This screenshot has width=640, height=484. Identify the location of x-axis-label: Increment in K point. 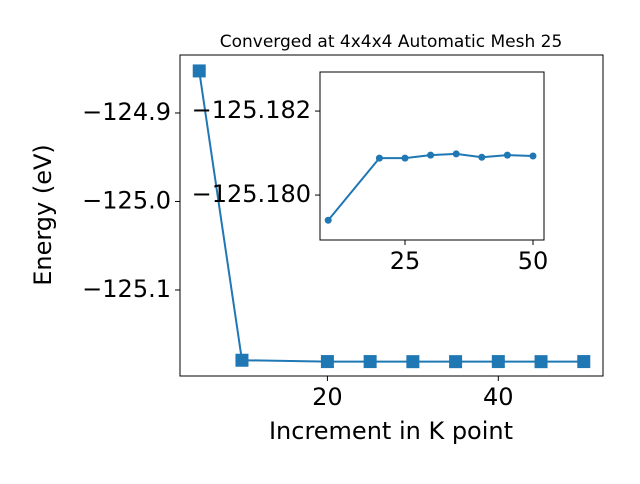
(391, 431).